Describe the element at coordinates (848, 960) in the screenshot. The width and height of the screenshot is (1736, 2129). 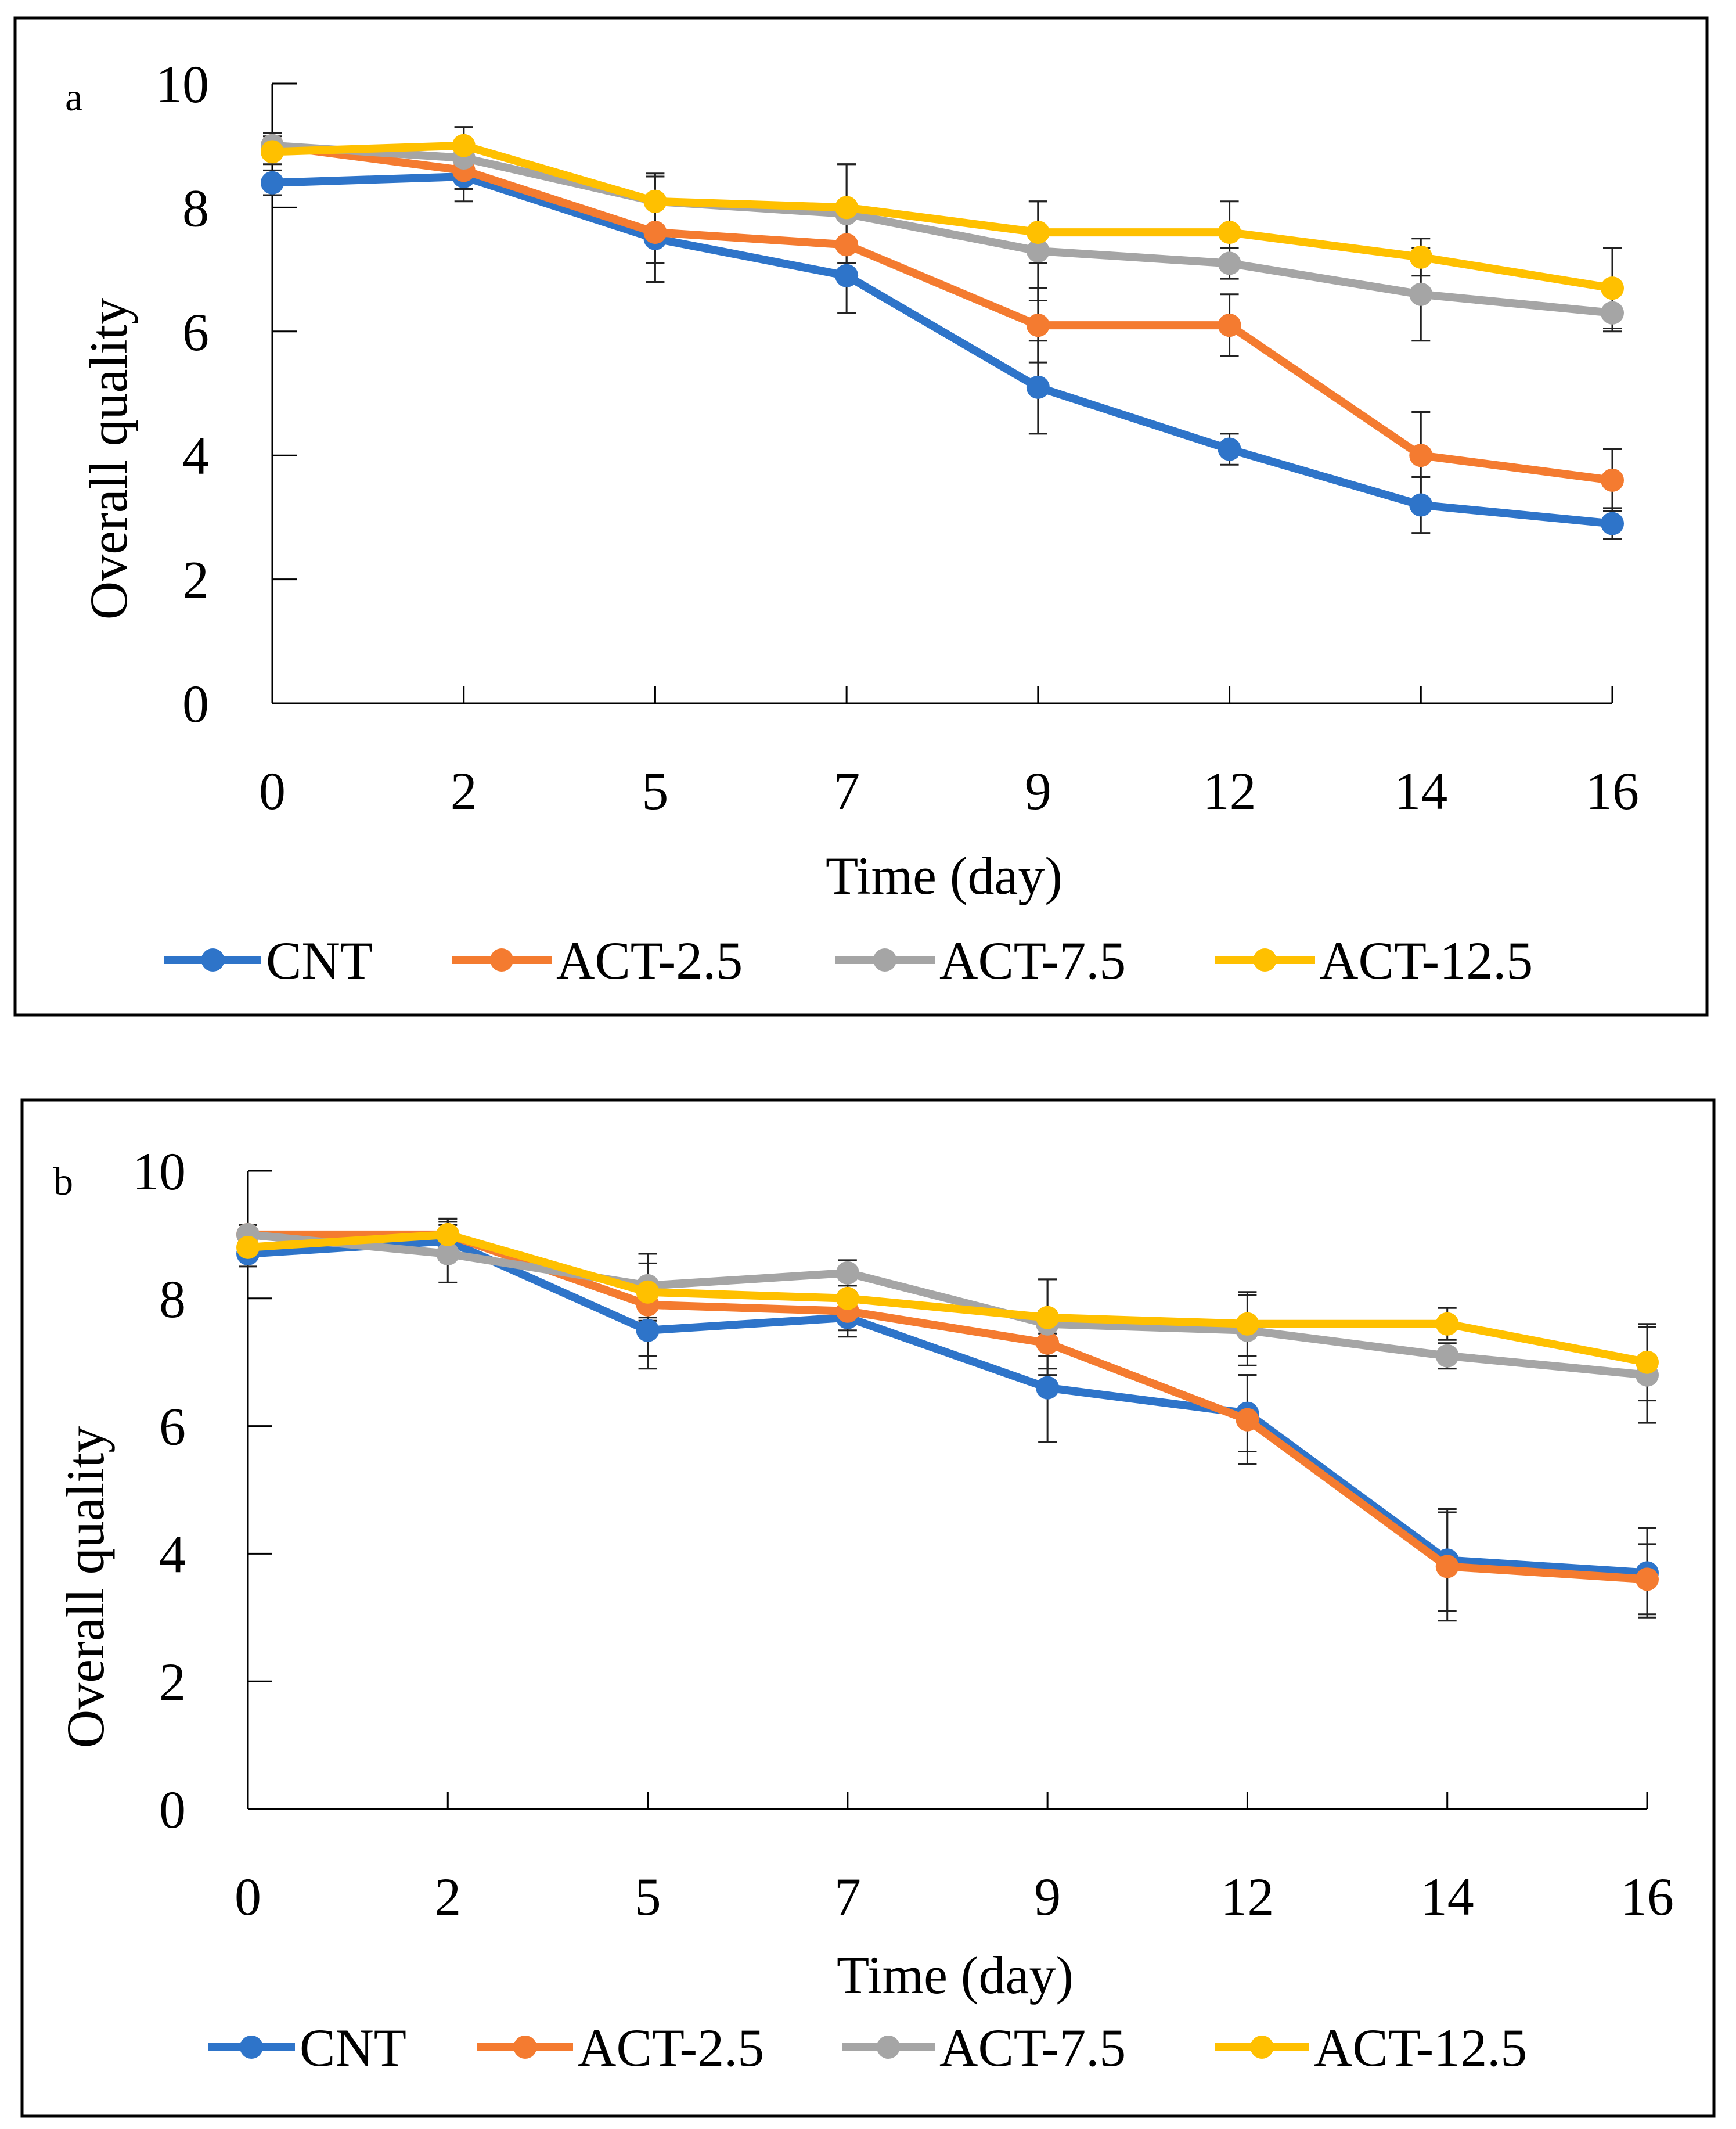
I see `chart-a-legend: CNT ACT-2.5 ACT-7.5 ACT-12.5` at that location.